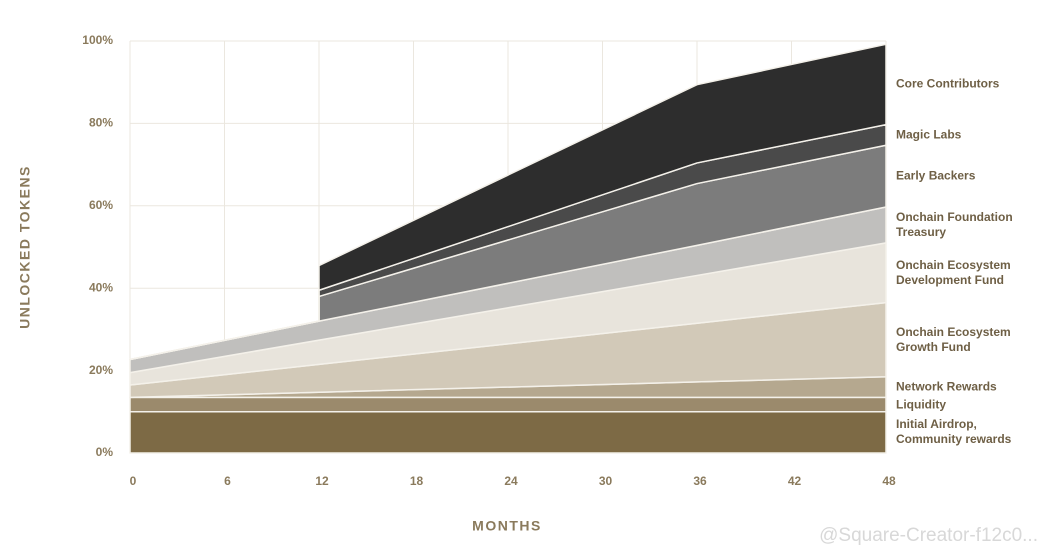 The image size is (1048, 555). I want to click on y-tick-label: 40%, so click(101, 287).